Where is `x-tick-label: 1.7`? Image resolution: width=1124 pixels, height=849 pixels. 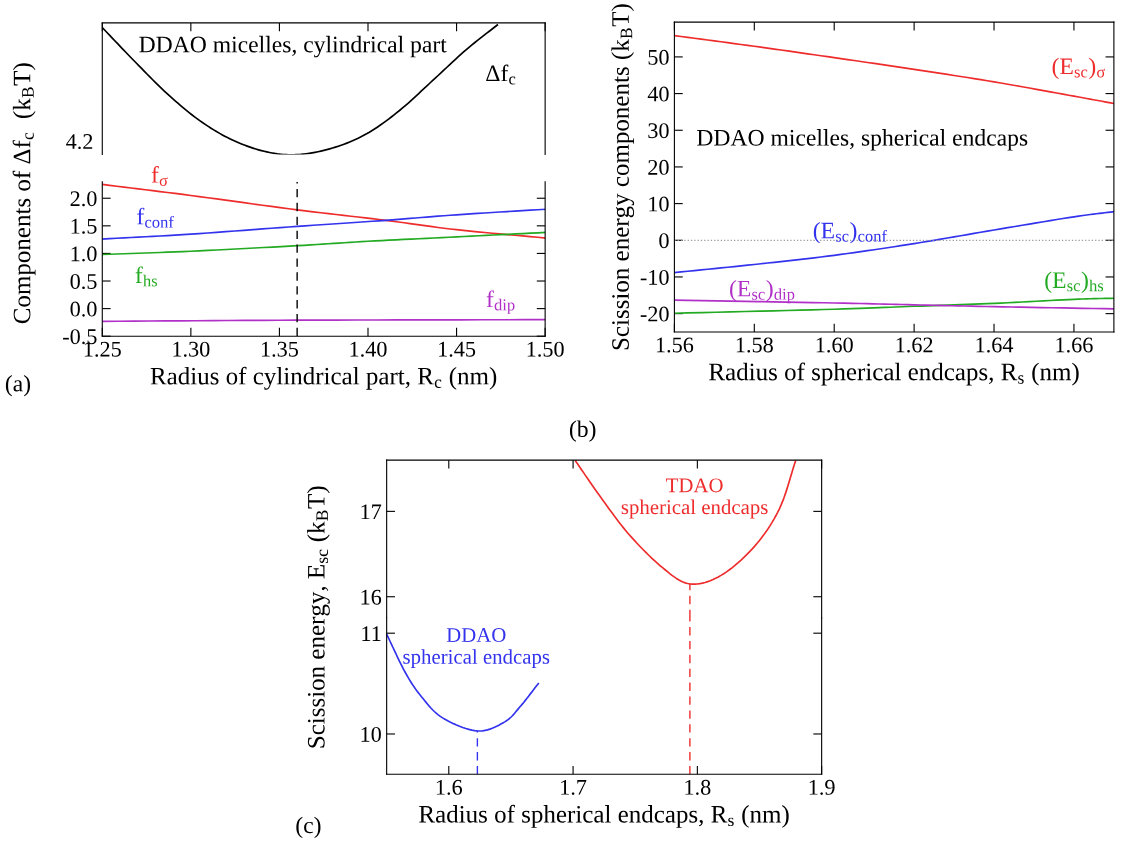
x-tick-label: 1.7 is located at coordinates (574, 787).